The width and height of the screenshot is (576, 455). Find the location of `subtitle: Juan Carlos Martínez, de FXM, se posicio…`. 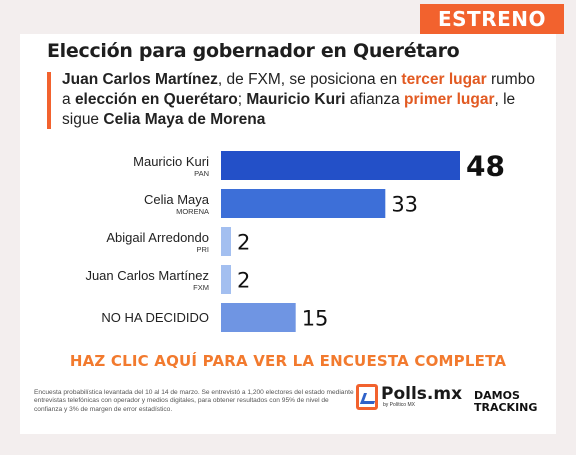

subtitle: Juan Carlos Martínez, de FXM, se posicio… is located at coordinates (302, 100).